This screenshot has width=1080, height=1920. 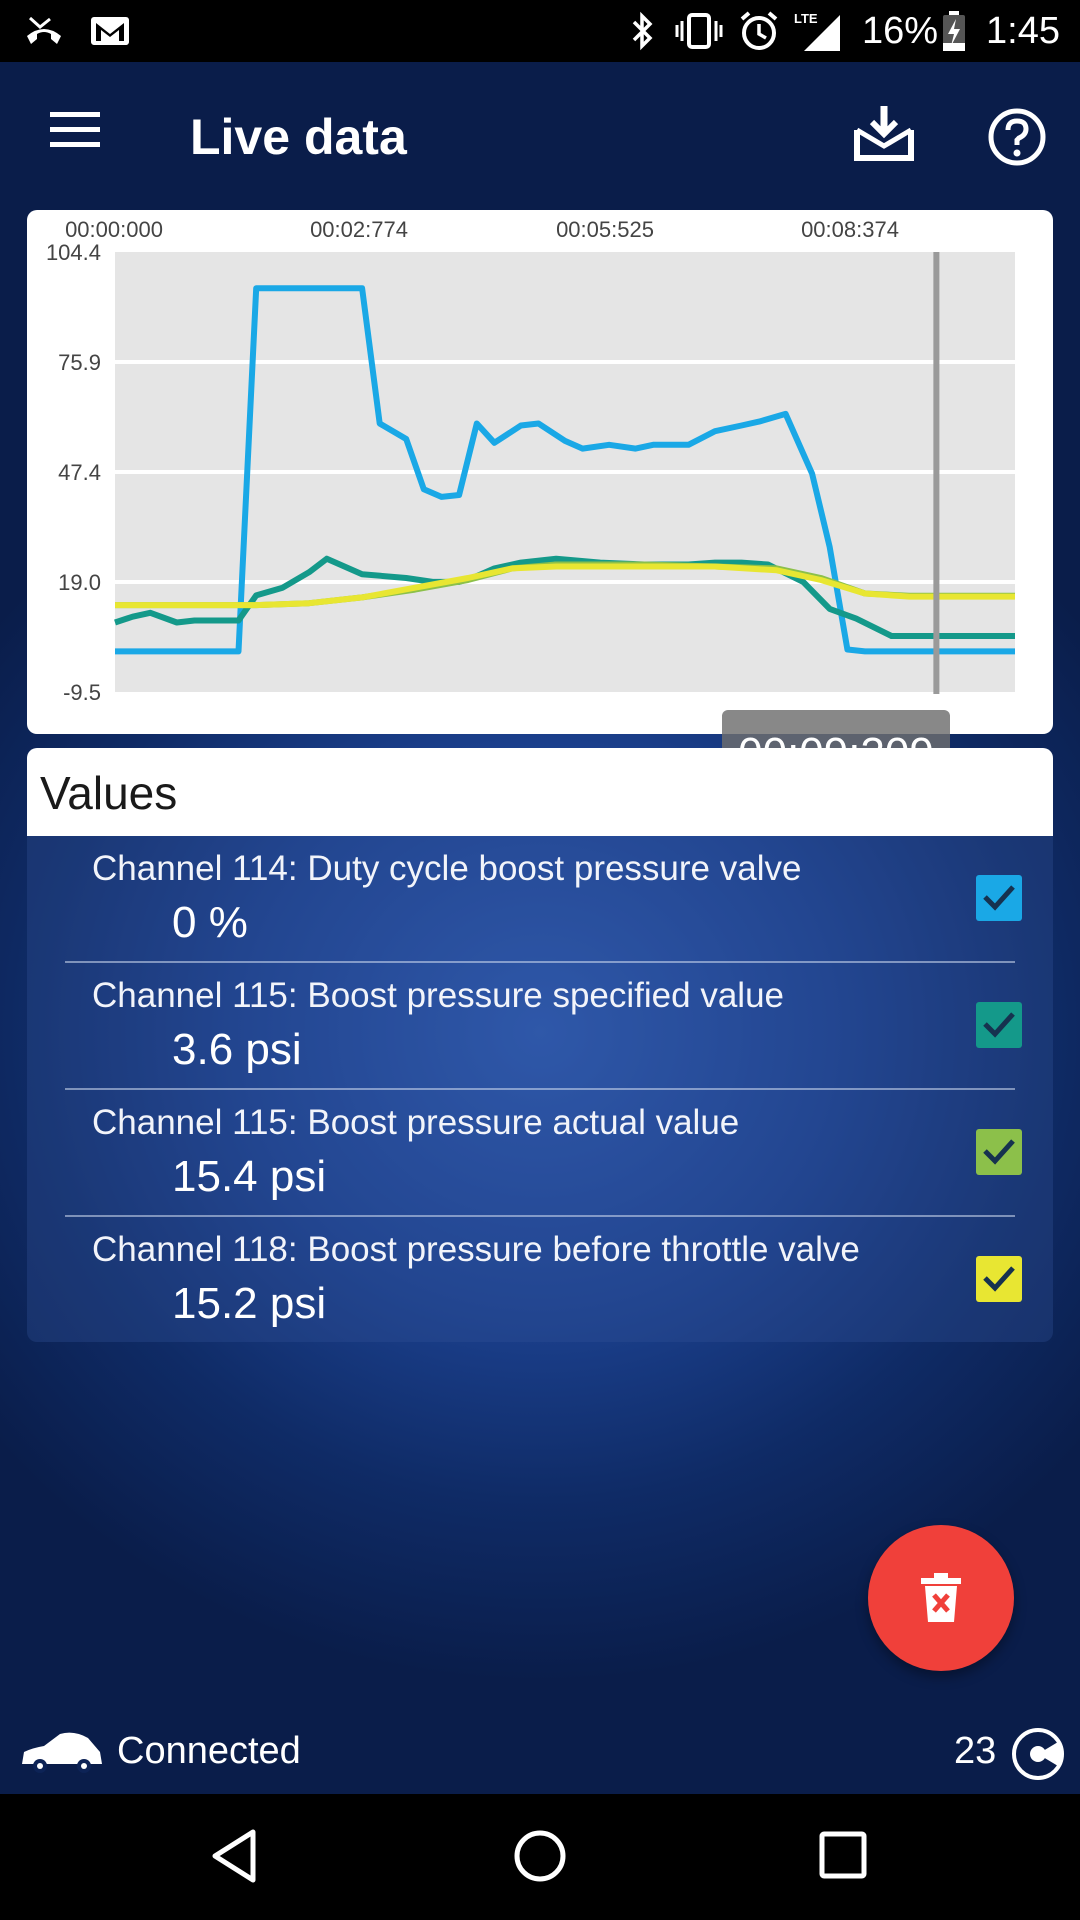 What do you see at coordinates (114, 229) in the screenshot?
I see `x-tick-label: 00:00:000` at bounding box center [114, 229].